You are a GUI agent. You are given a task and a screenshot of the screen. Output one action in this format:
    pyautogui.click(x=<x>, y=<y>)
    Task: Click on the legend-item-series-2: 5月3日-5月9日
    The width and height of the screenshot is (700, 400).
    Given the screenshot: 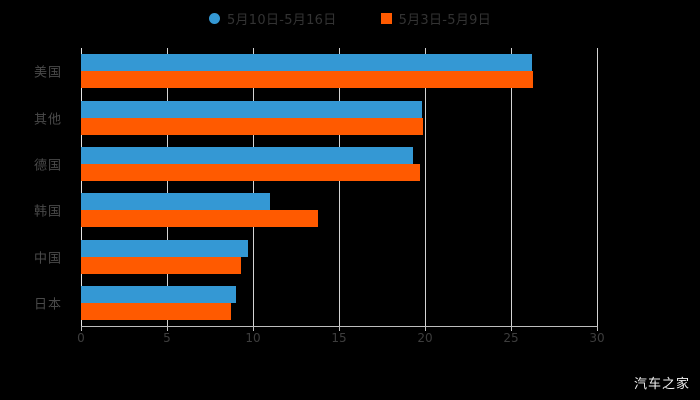 What is the action you would take?
    pyautogui.click(x=436, y=18)
    